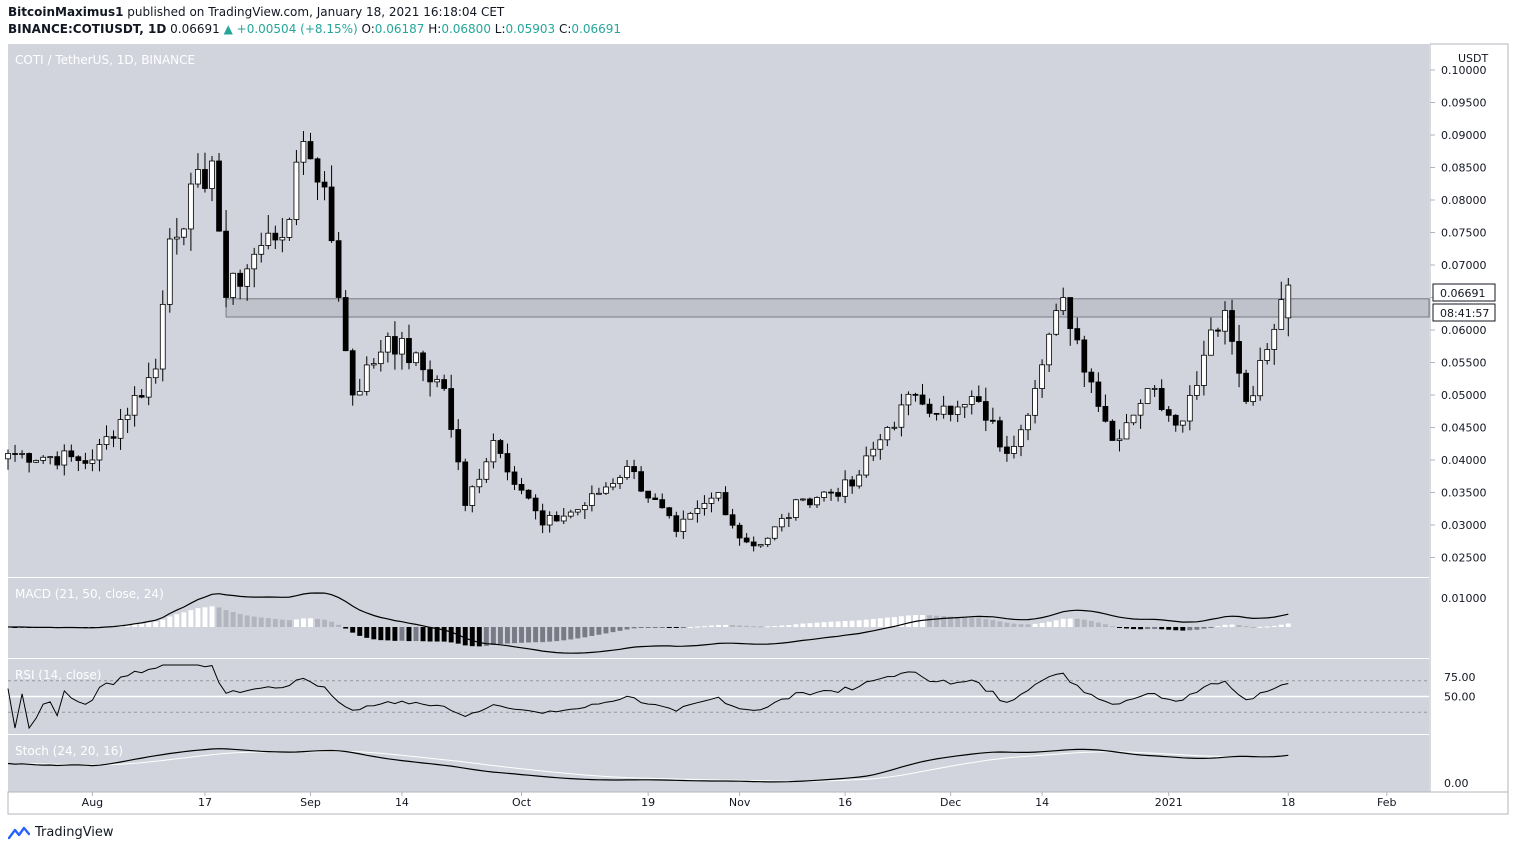 This screenshot has width=1515, height=852. What do you see at coordinates (739, 800) in the screenshot?
I see `time-axis-labels: Aug 17 Sep 14 Oct 19 Nov 16 Dec 14 2021 18 Feb` at bounding box center [739, 800].